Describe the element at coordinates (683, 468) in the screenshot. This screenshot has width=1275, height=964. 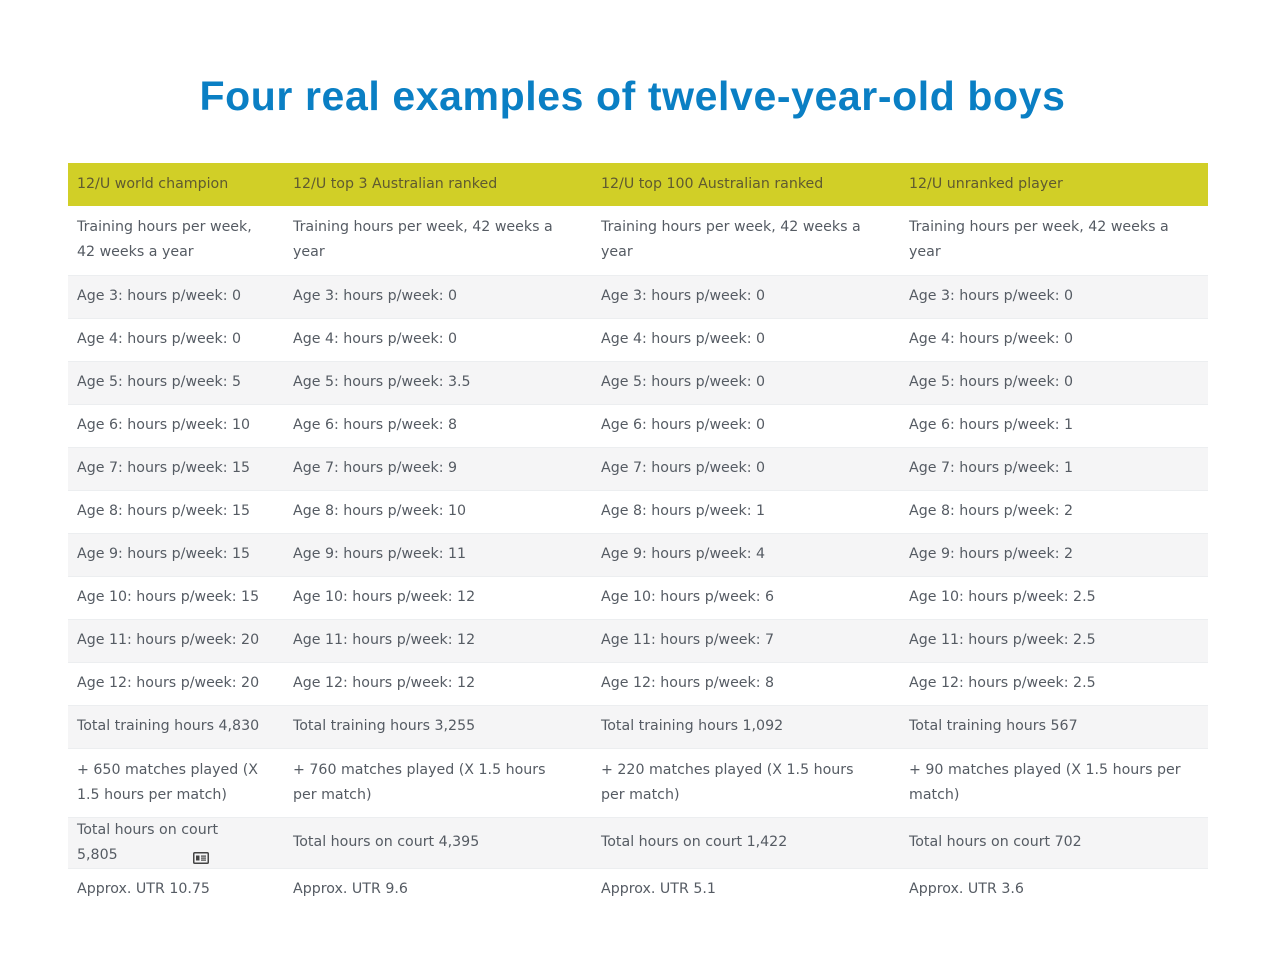
I see `table-cell: Age 7: hours p/week: 0` at that location.